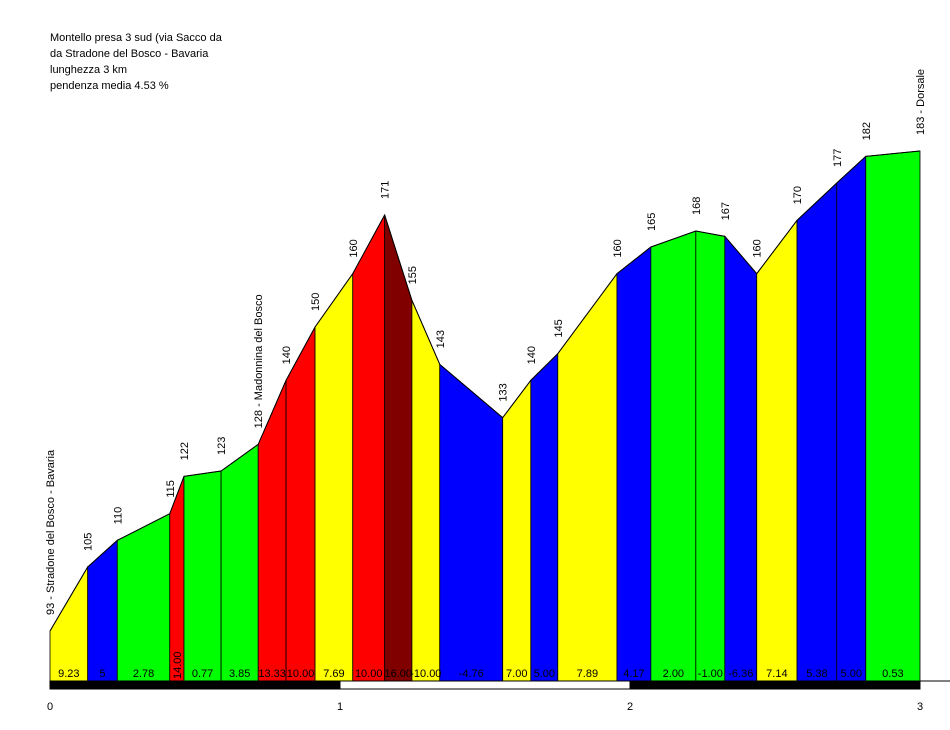  Describe the element at coordinates (202, 674) in the screenshot. I see `grade-label: 0.77` at that location.